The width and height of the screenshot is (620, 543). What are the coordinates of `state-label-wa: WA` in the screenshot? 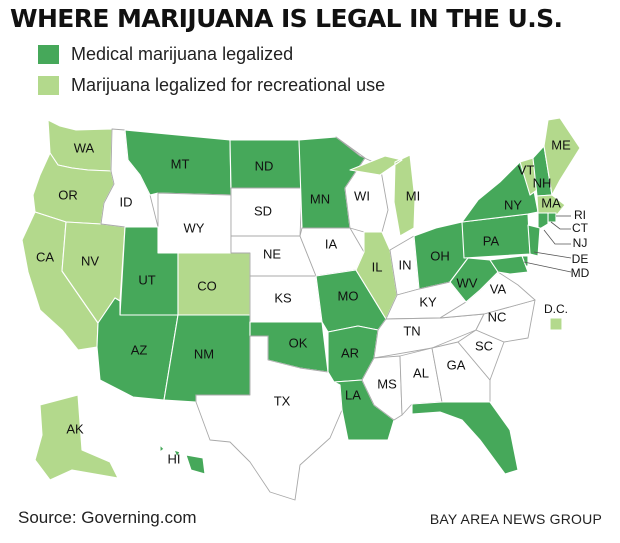 It's located at (84, 147).